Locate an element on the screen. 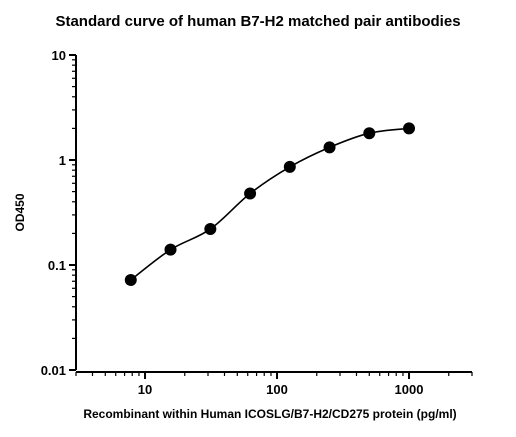 The image size is (516, 437). y-axis-ticks: 0.01 0.1 1 10 is located at coordinates (58, 213).